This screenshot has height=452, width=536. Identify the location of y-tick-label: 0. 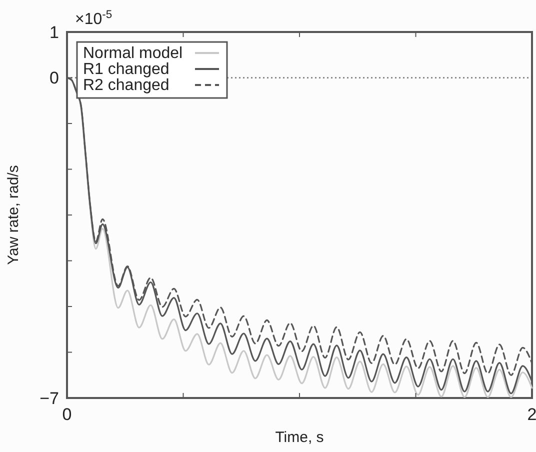
(54, 78).